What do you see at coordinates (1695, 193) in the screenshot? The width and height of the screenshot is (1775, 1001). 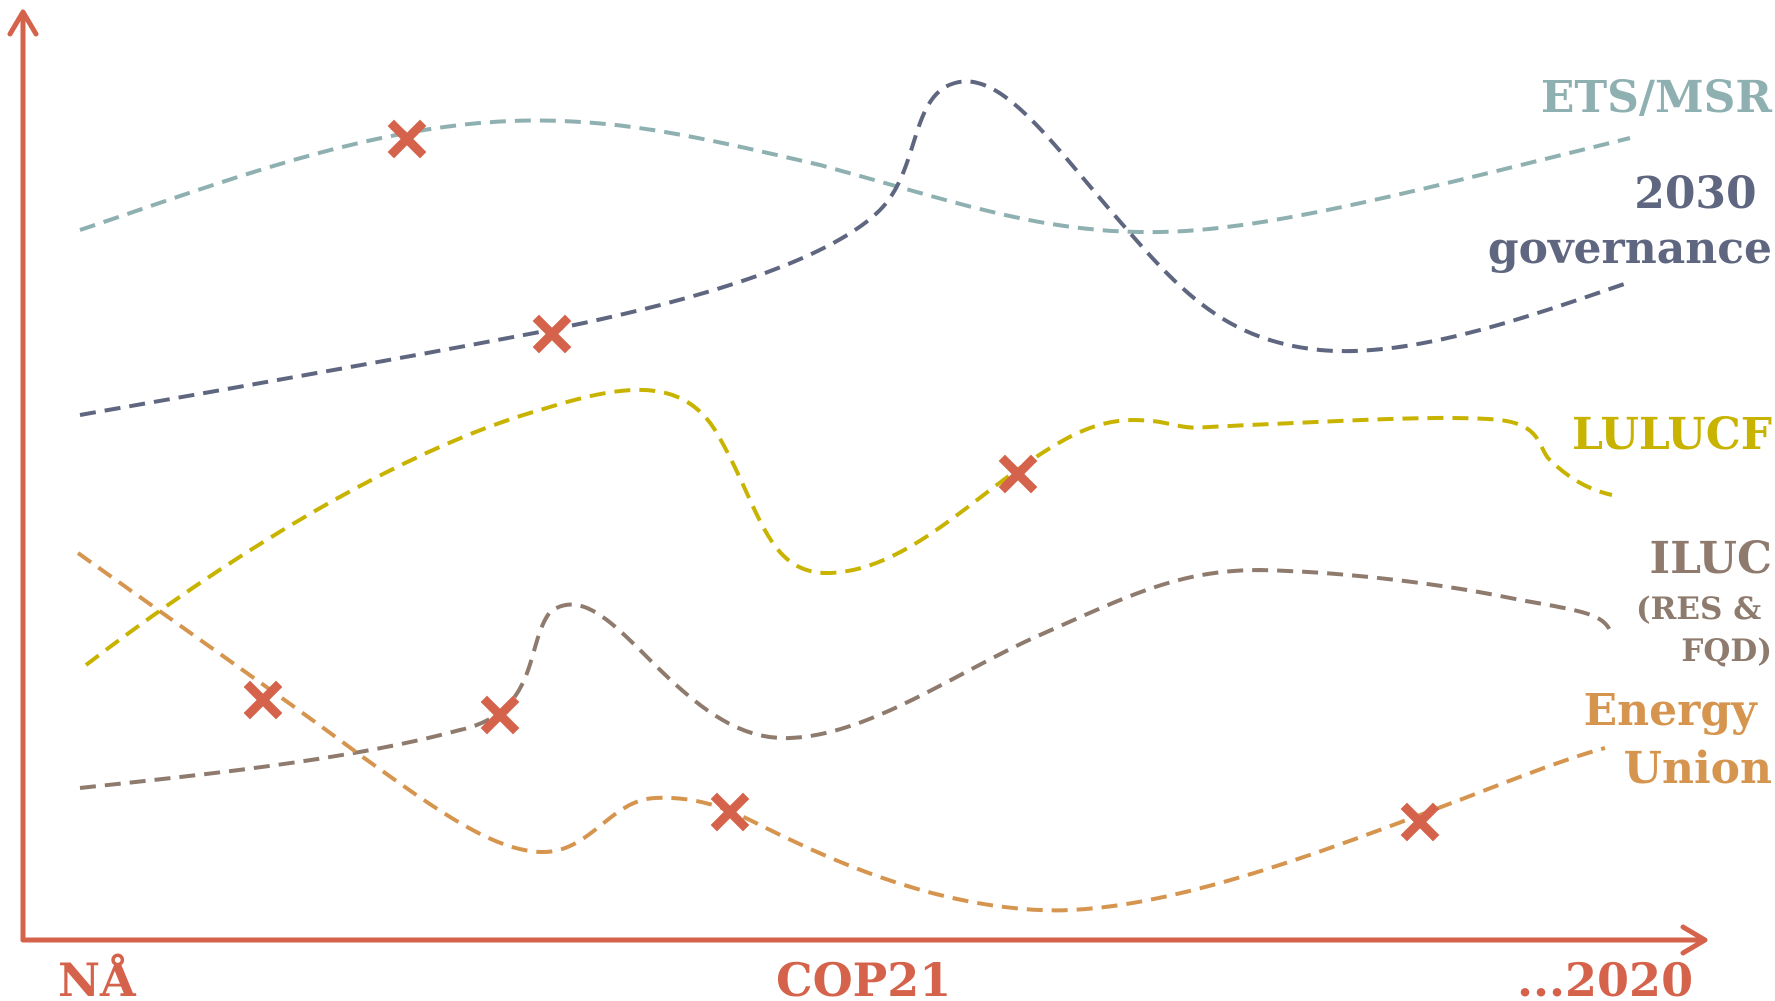 I see `label-2030-governance-line-1: 2030` at bounding box center [1695, 193].